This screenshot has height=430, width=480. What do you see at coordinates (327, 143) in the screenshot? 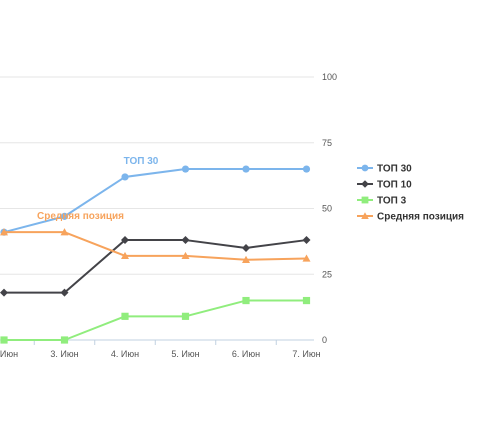
I see `y-tick-label: 75` at bounding box center [327, 143].